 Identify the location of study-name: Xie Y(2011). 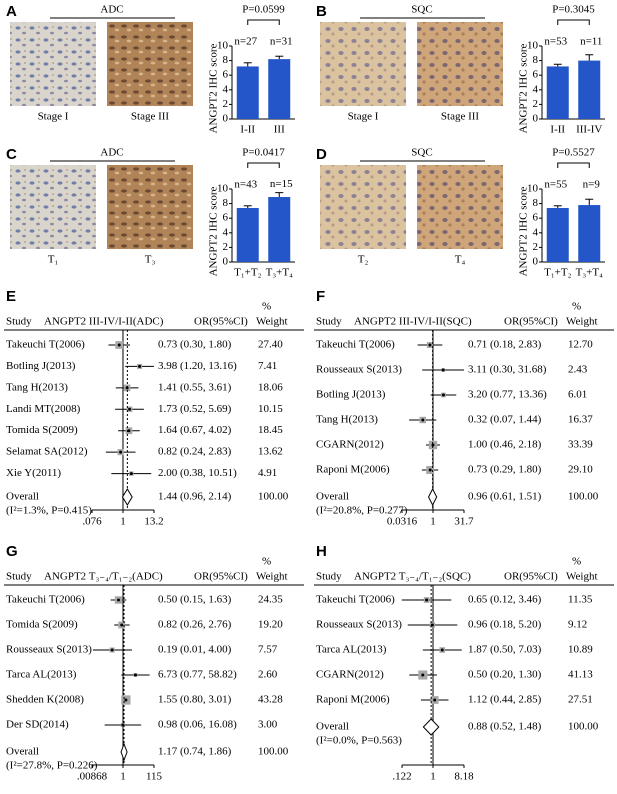
(33, 473).